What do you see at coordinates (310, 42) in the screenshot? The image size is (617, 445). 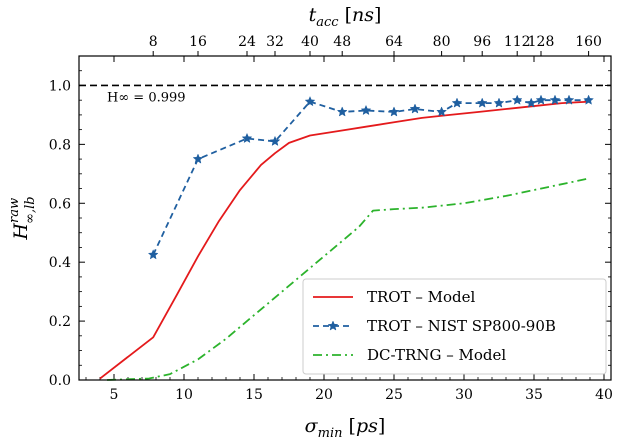 I see `top-tick-label: 40` at bounding box center [310, 42].